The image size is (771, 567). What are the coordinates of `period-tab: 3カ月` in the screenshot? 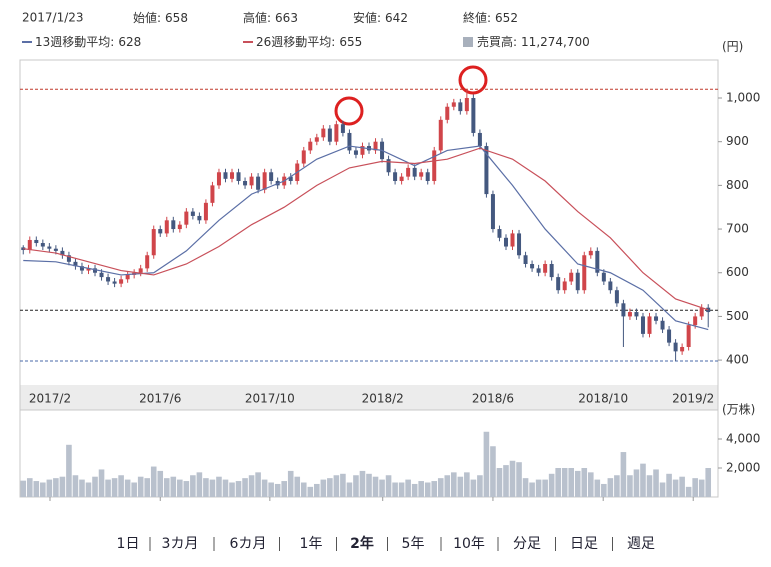 It's located at (180, 544).